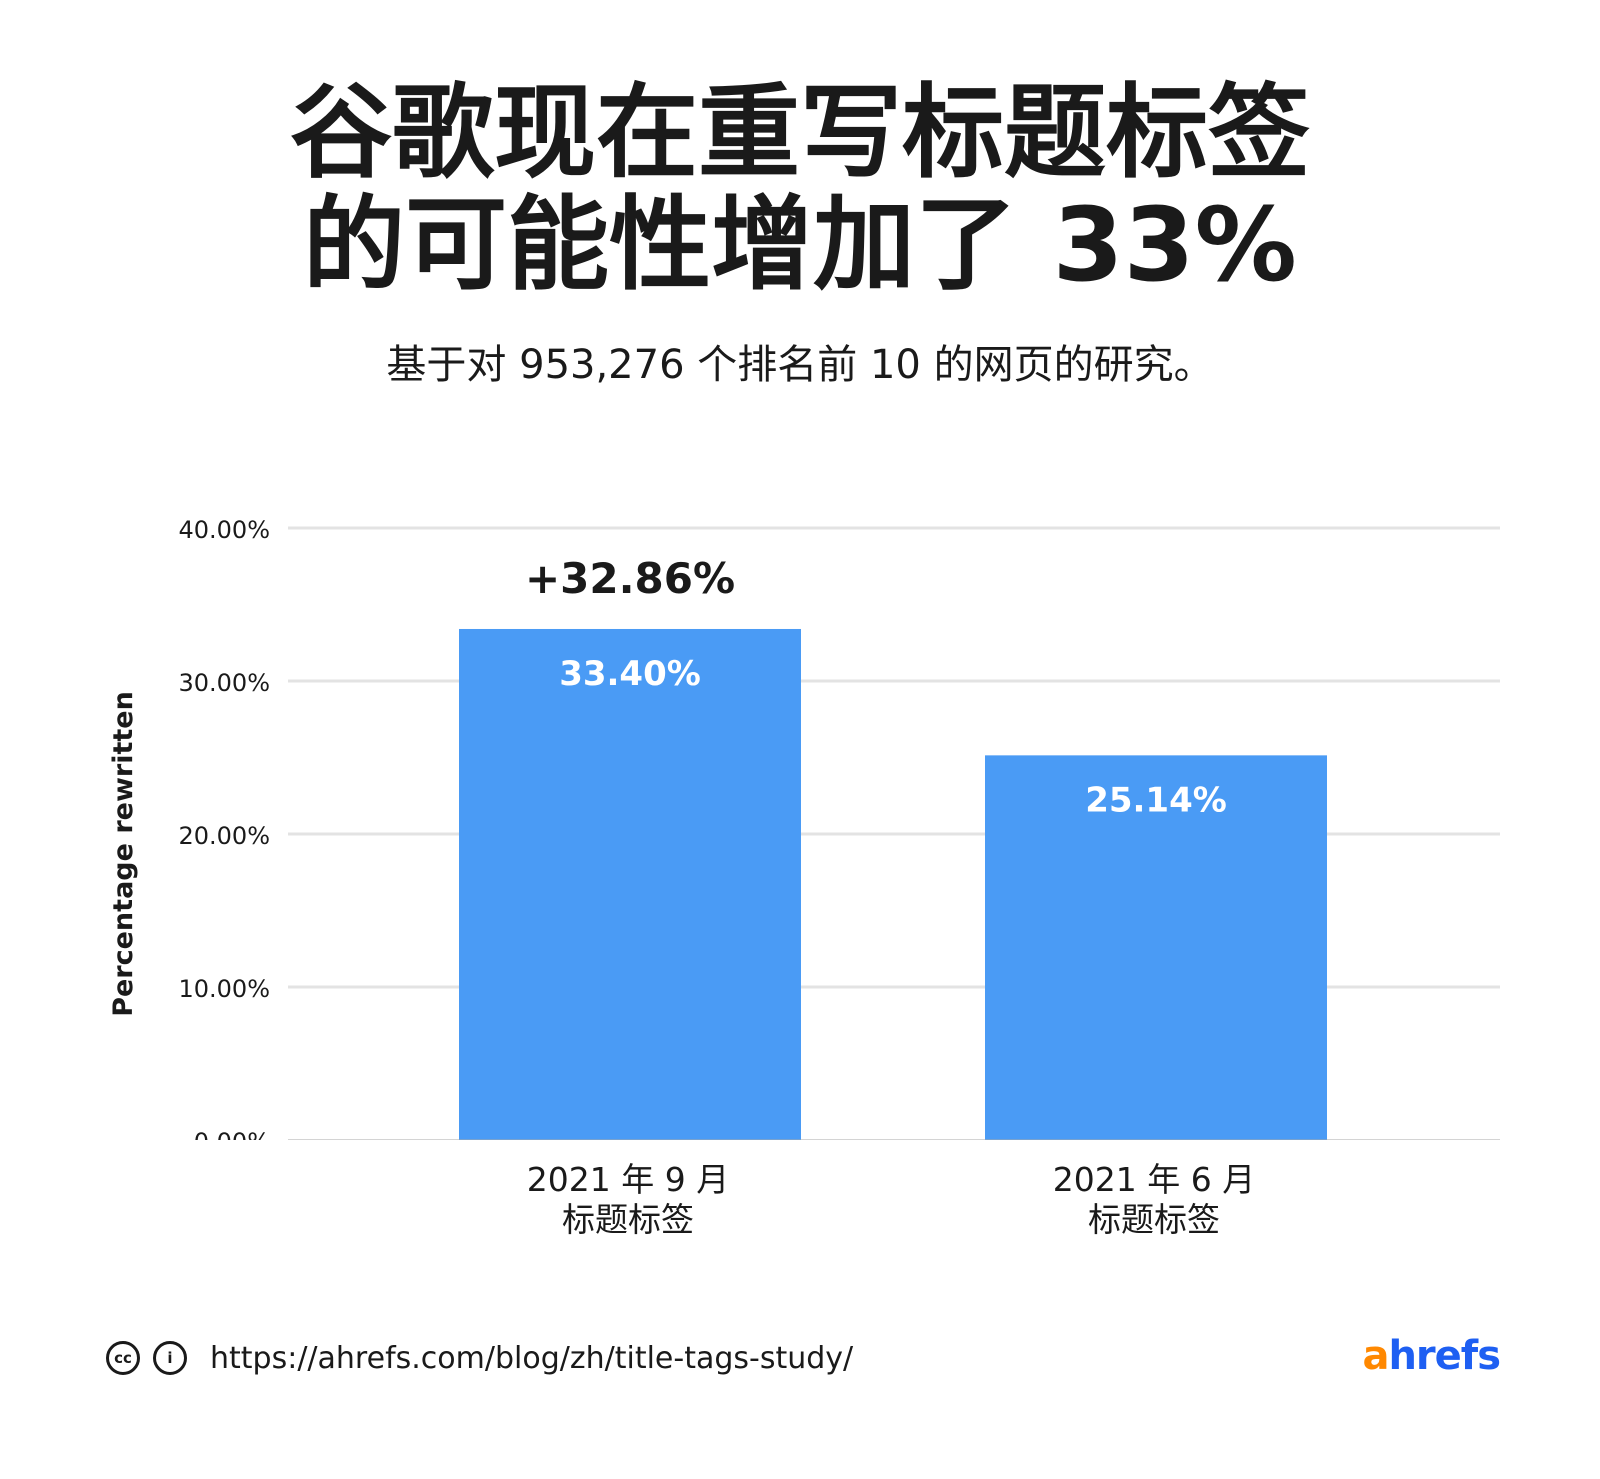  What do you see at coordinates (1444, 1356) in the screenshot?
I see `logo-part-2: hrefs` at bounding box center [1444, 1356].